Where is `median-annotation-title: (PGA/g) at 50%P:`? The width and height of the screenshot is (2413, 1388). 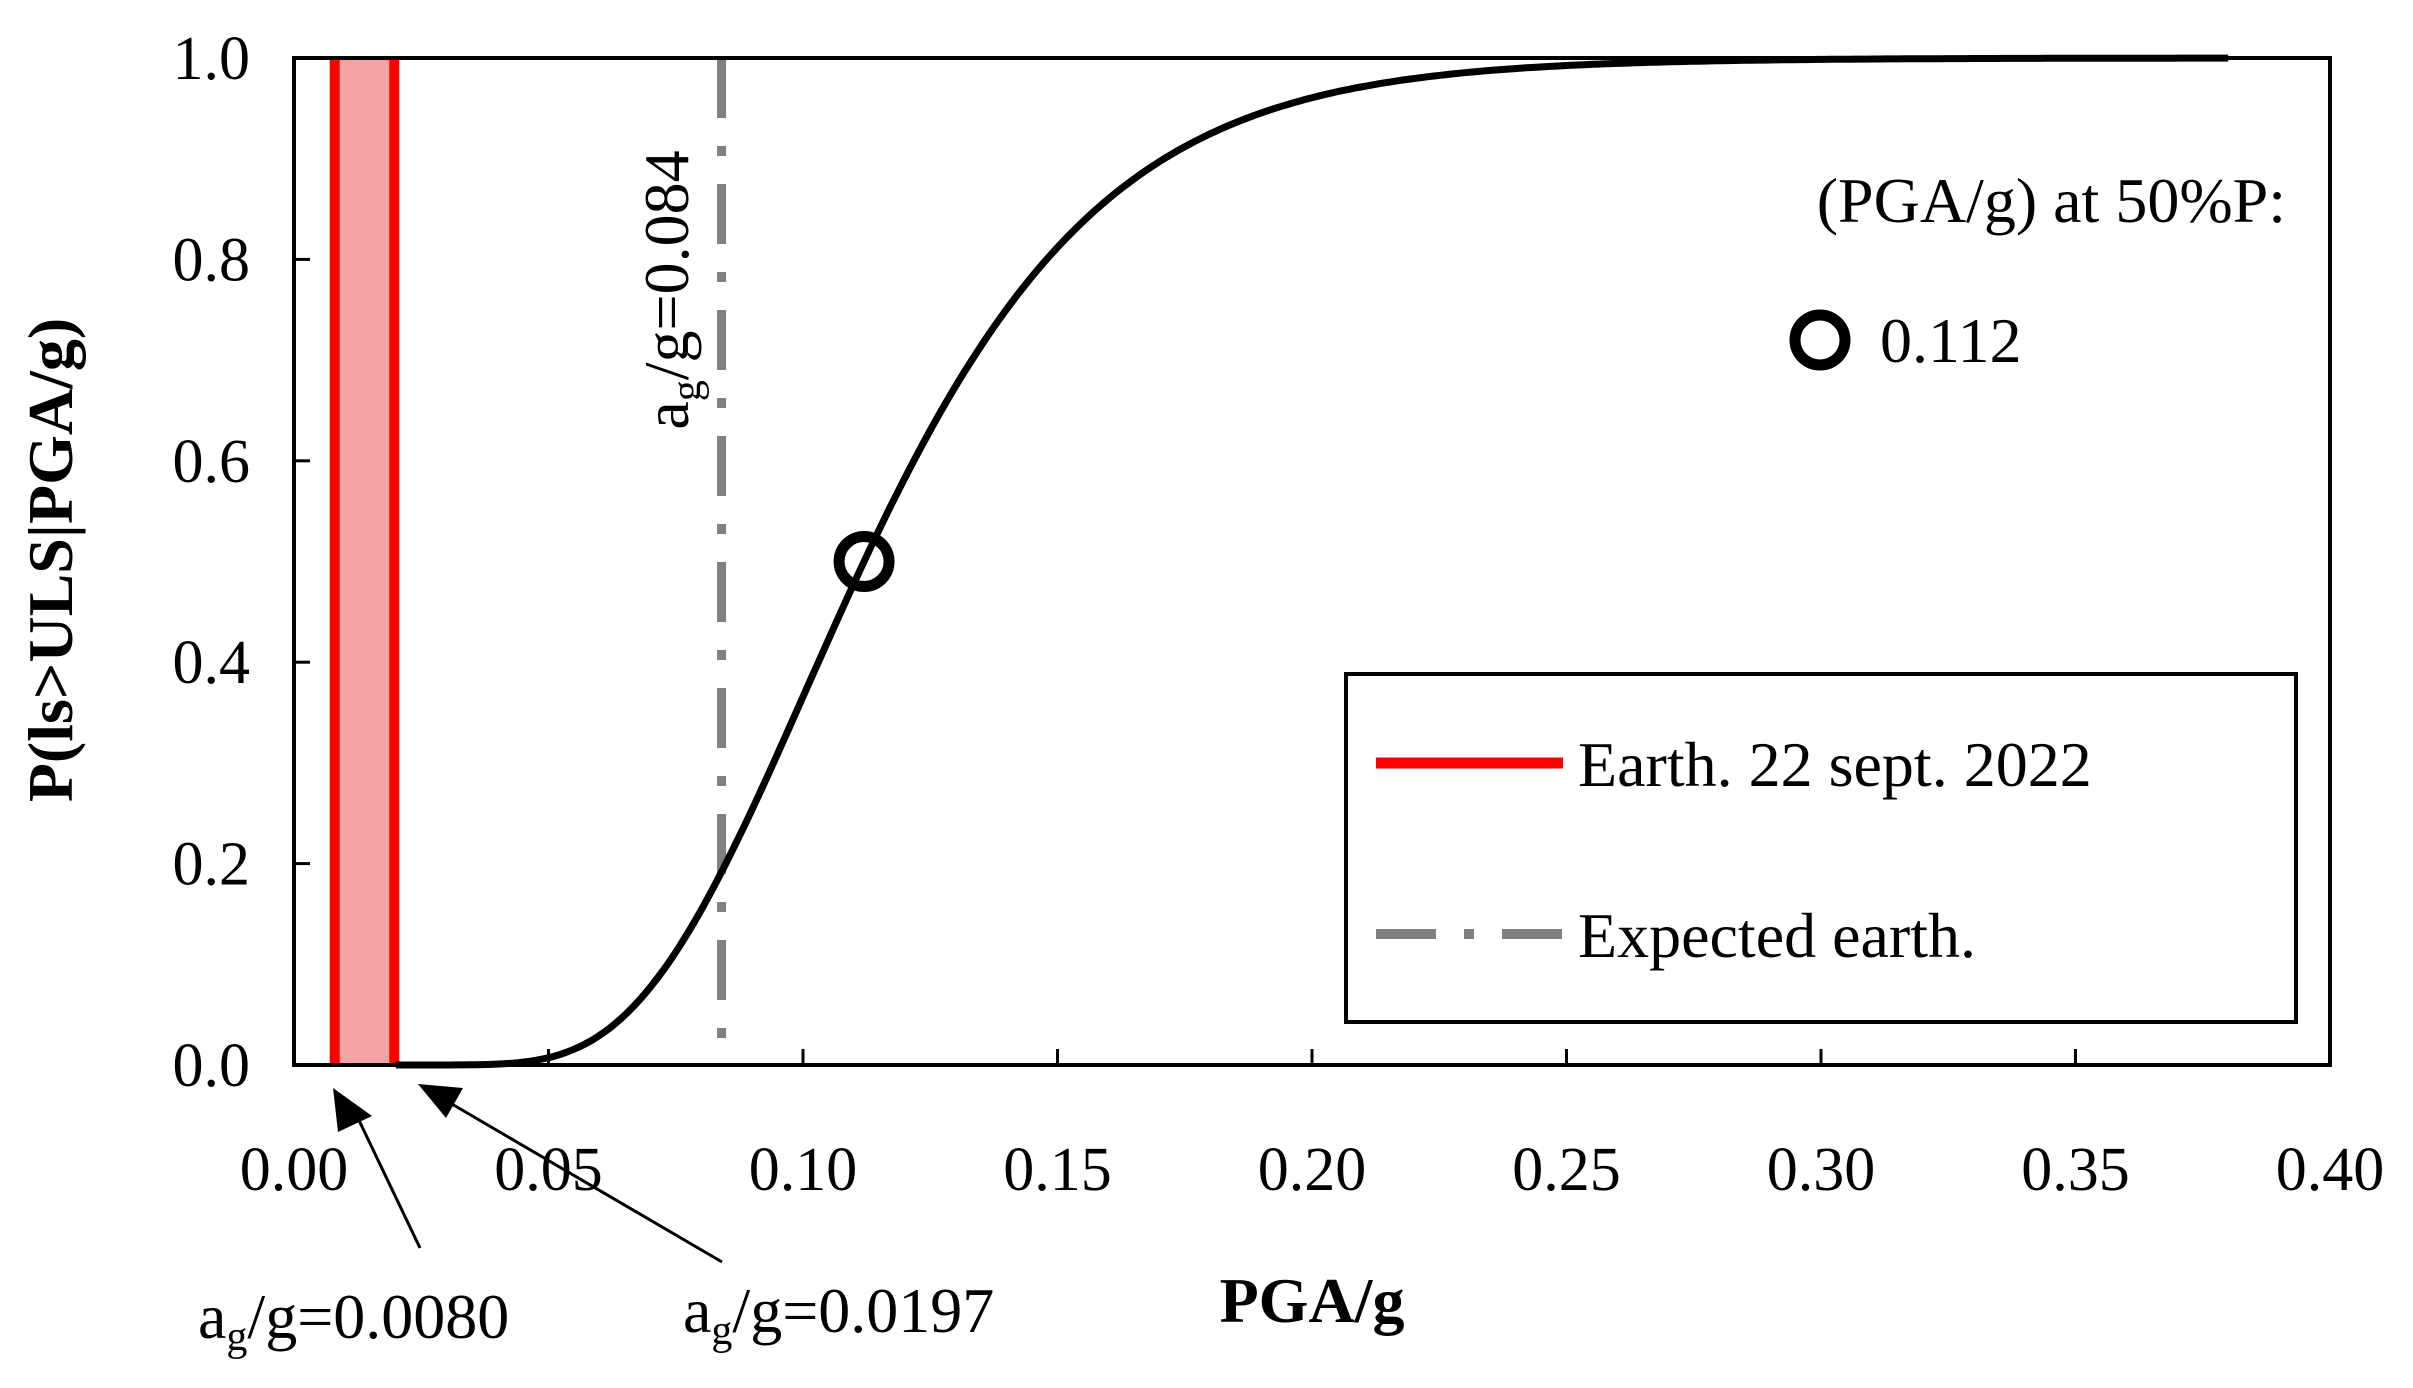 median-annotation-title: (PGA/g) at 50%P: is located at coordinates (2051, 200).